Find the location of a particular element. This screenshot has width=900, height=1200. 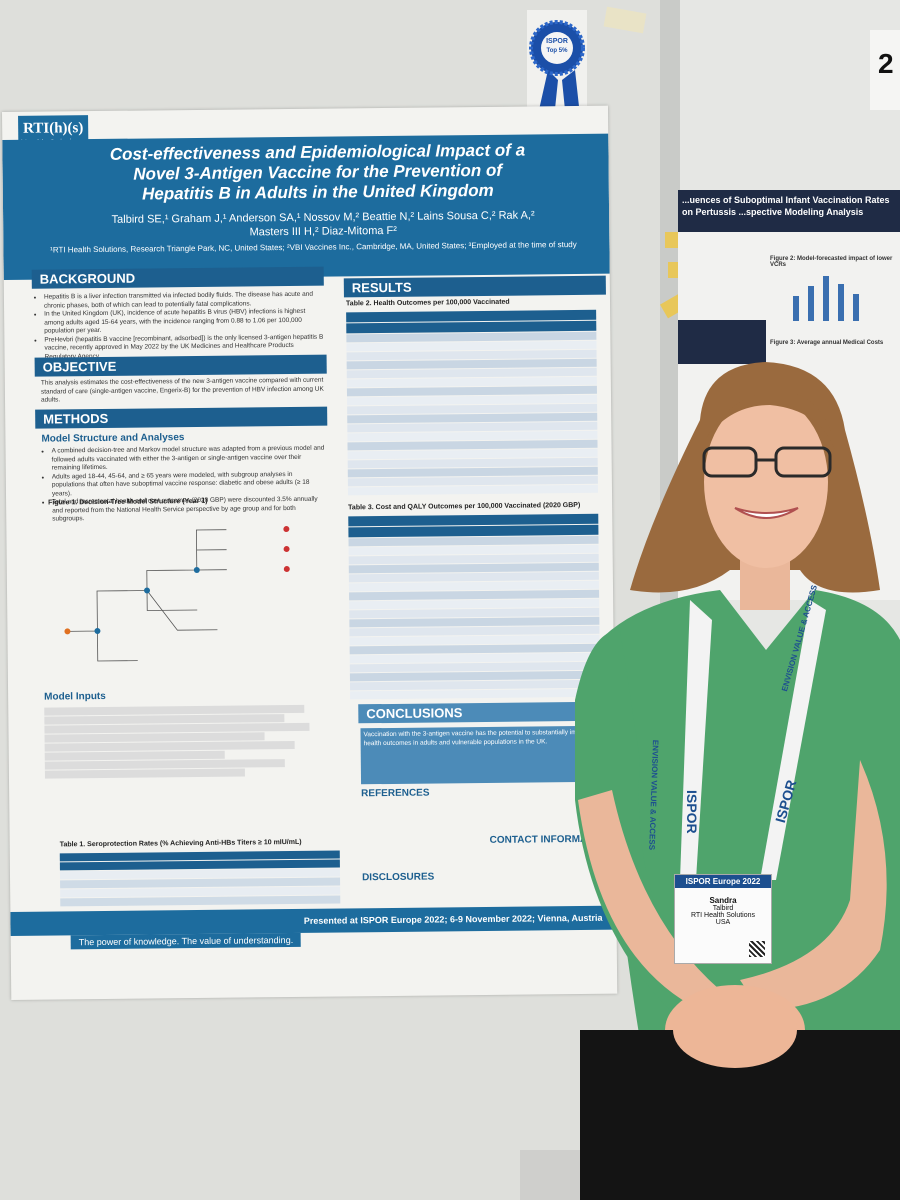

ribbon-brand: ISPOR is located at coordinates (557, 41).